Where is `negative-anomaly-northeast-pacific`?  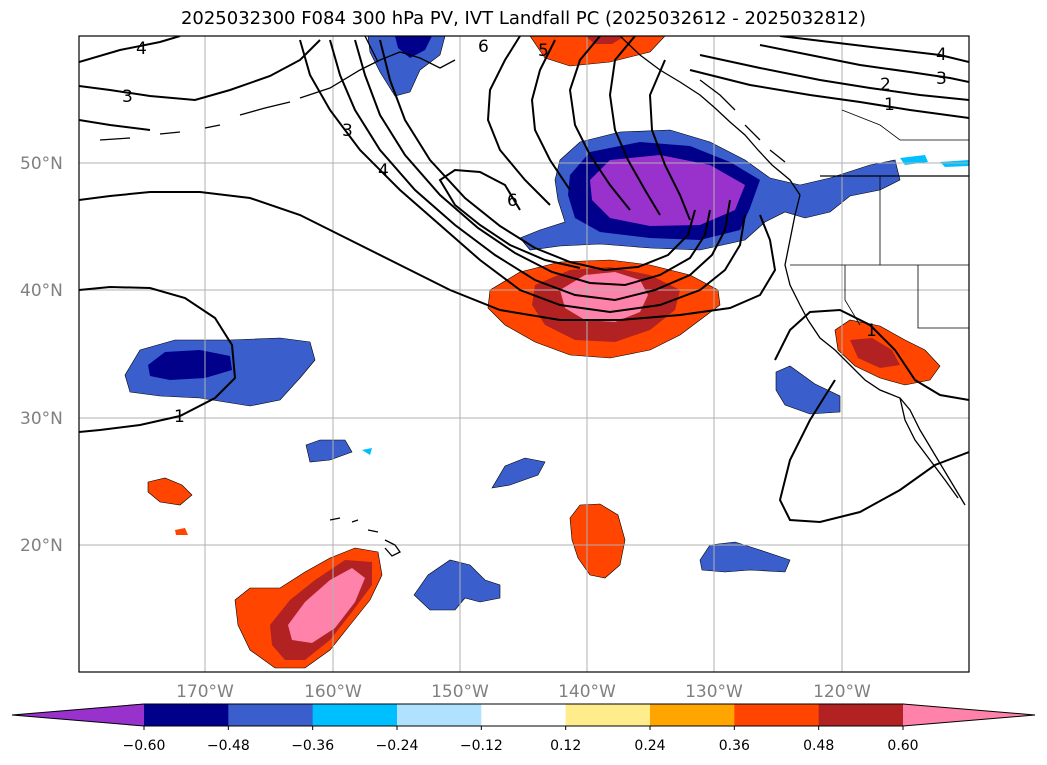
negative-anomaly-northeast-pacific is located at coordinates (744, 190).